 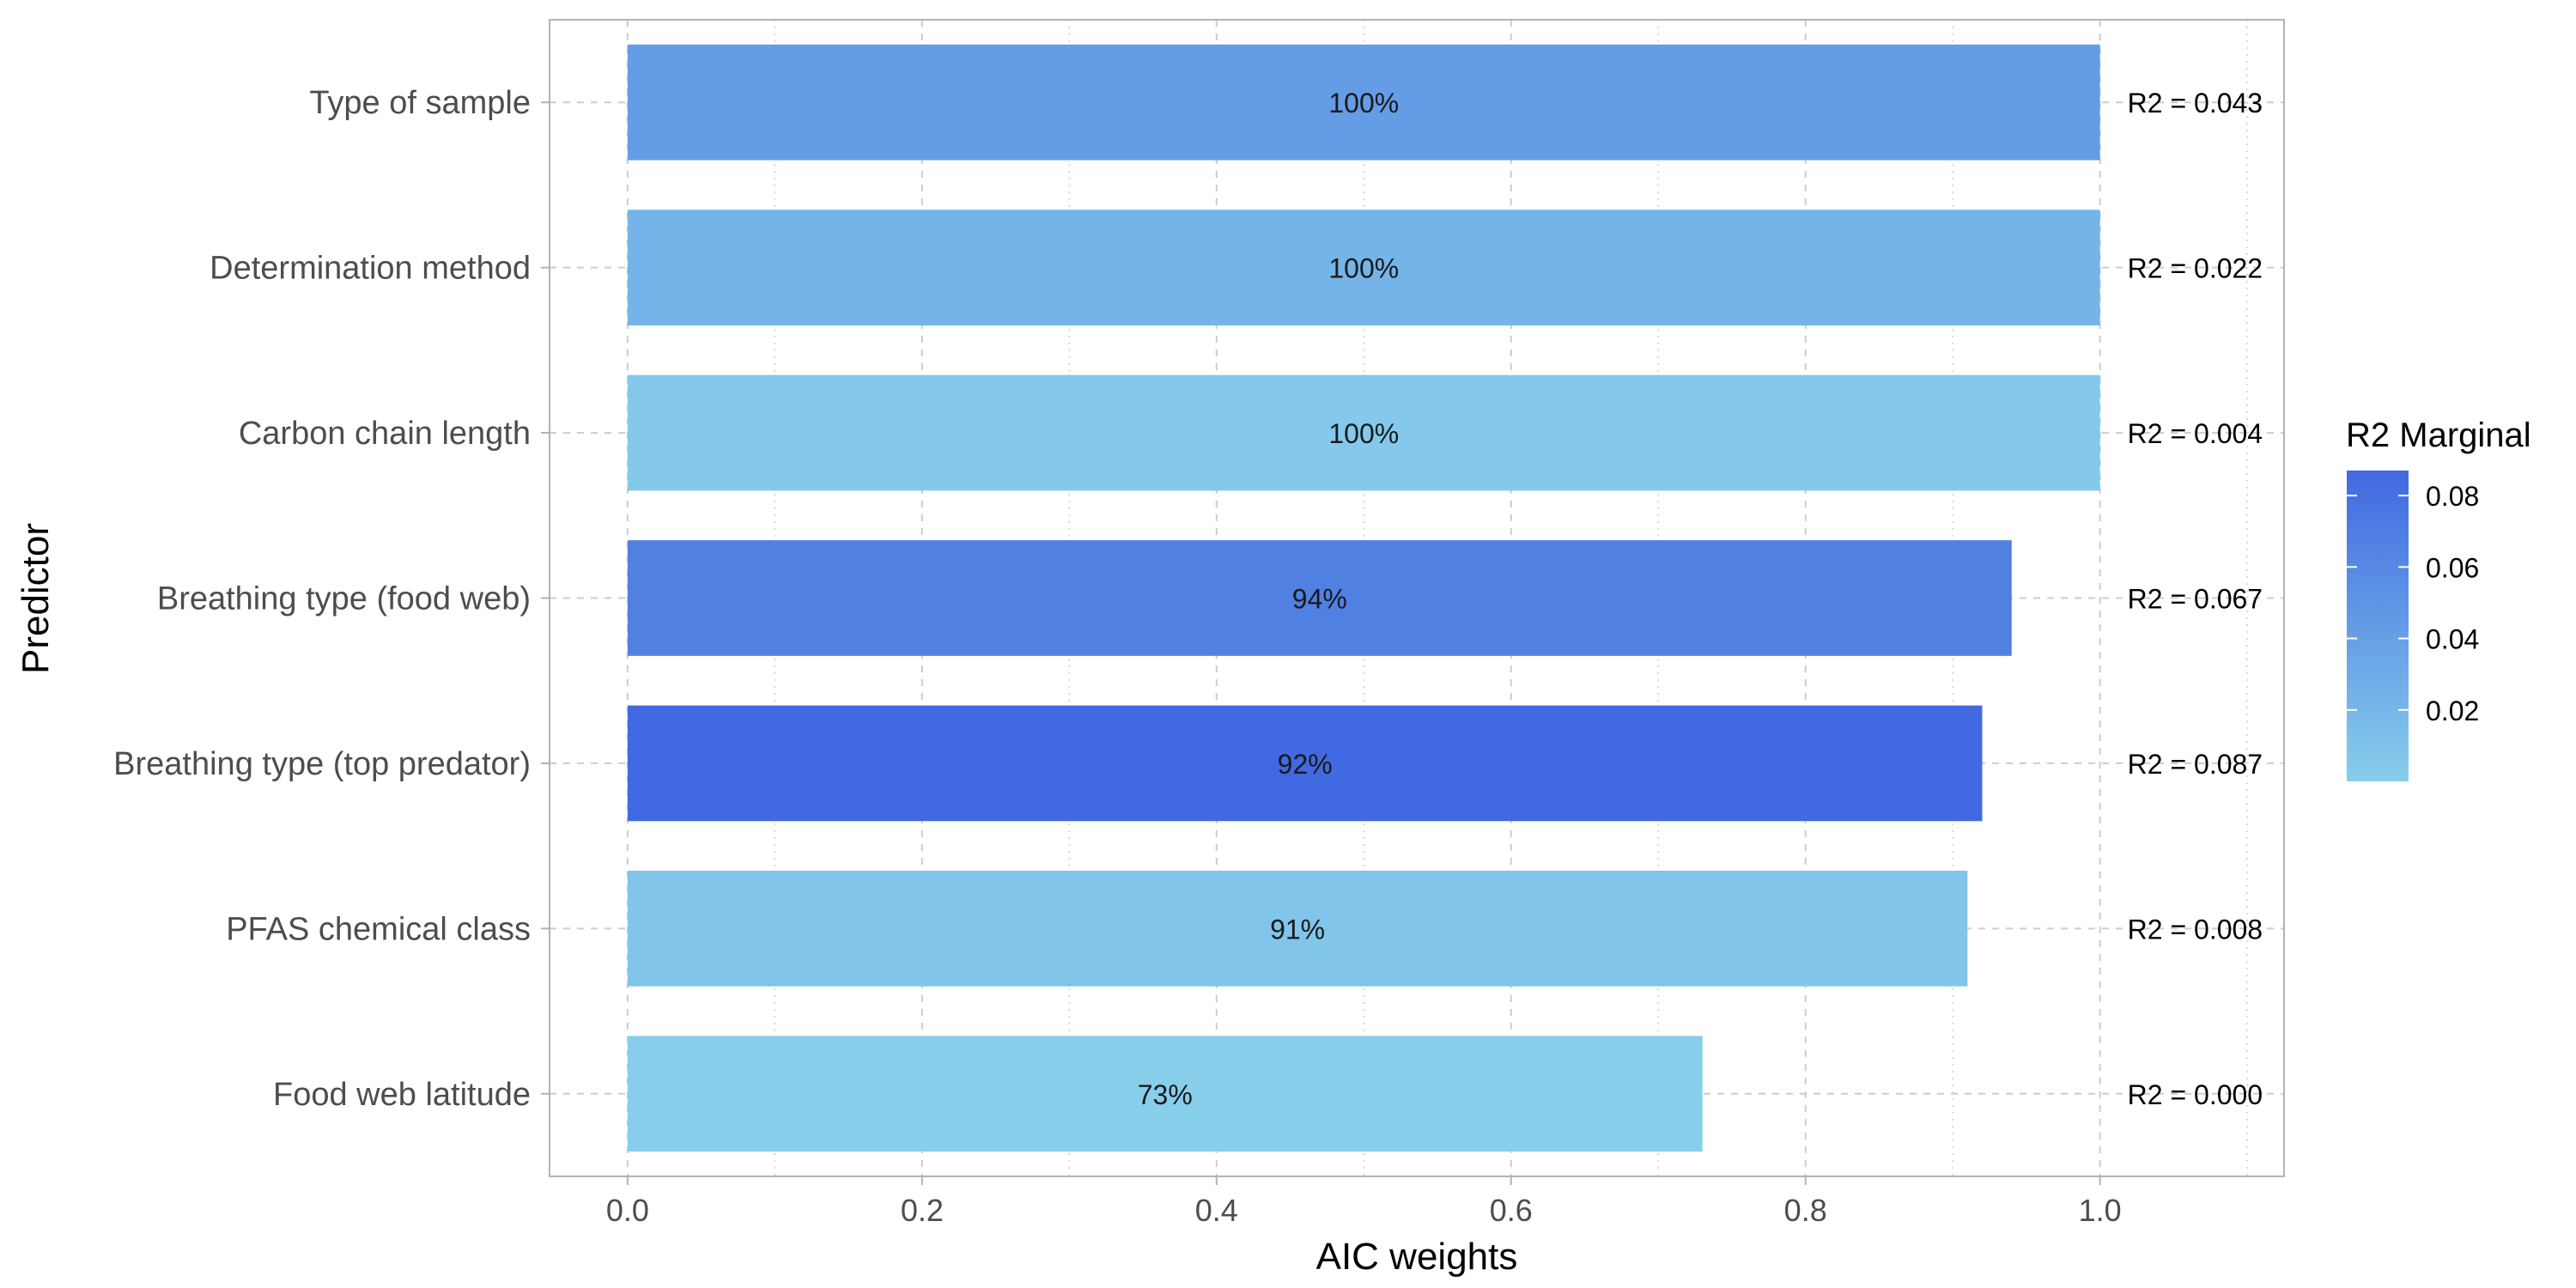 What do you see at coordinates (2452, 567) in the screenshot?
I see `legend-tick-label: 0.06` at bounding box center [2452, 567].